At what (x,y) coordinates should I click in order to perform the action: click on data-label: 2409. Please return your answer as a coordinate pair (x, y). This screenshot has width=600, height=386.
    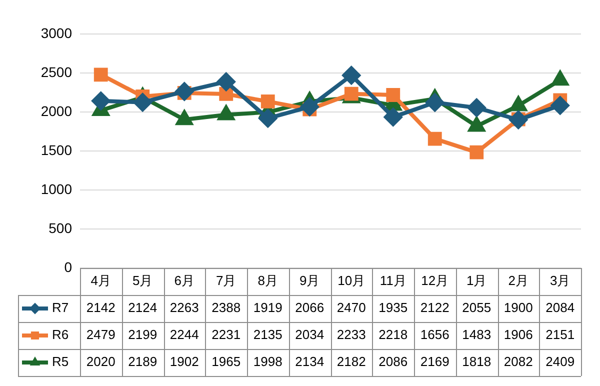
    Looking at the image, I should click on (560, 362).